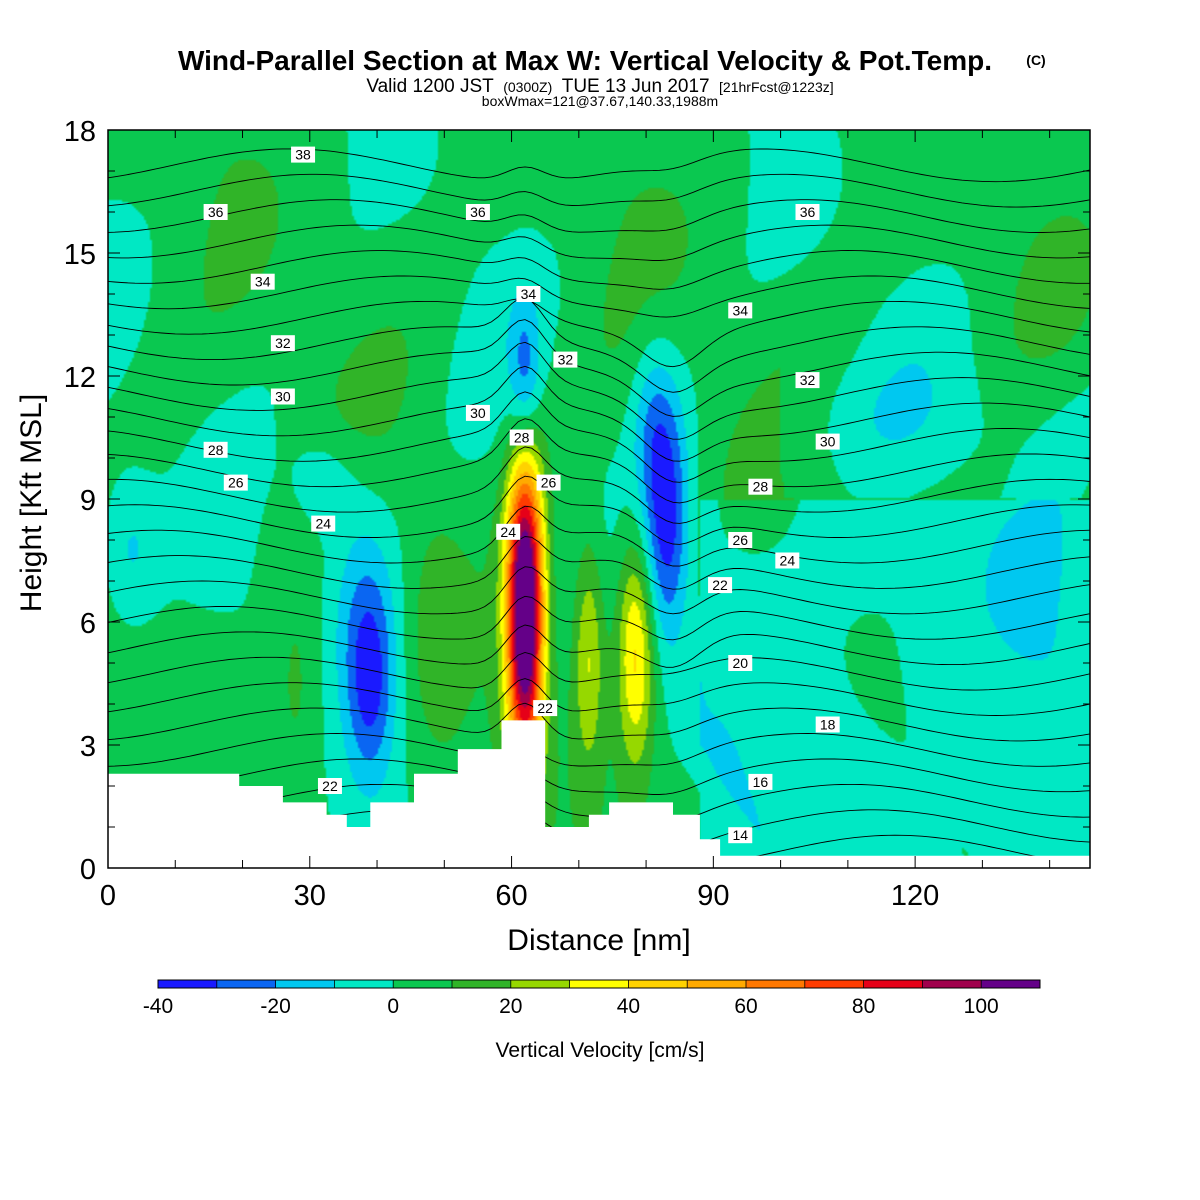 This screenshot has height=1200, width=1200. Describe the element at coordinates (158, 1006) in the screenshot. I see `colorbar-tick-label: -40` at that location.